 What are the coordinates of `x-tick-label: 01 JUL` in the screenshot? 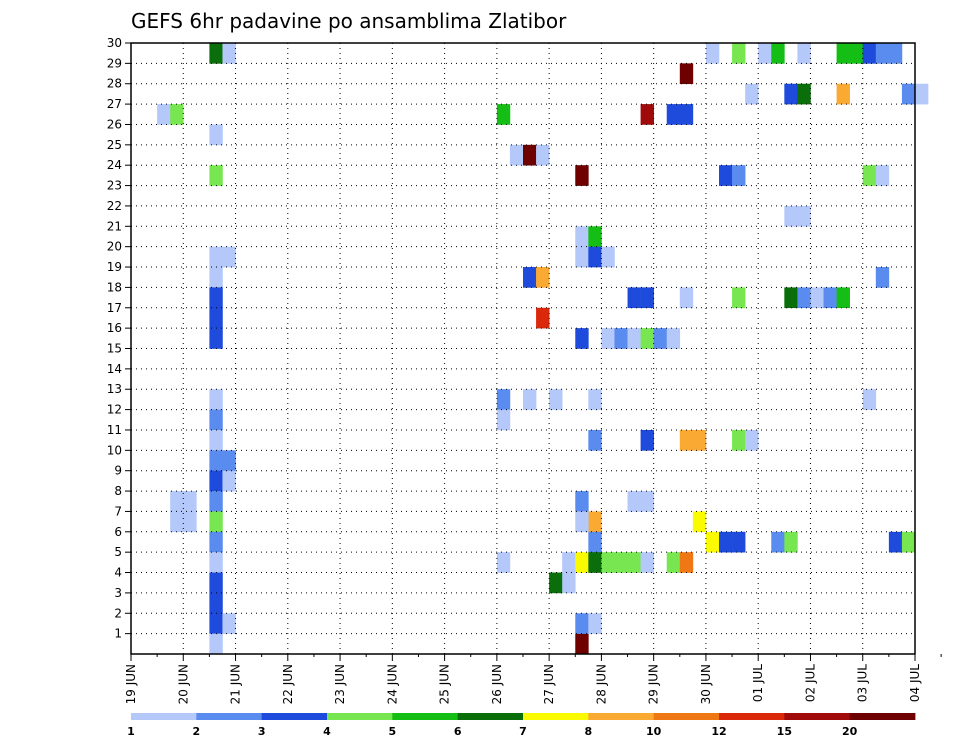 It's located at (758, 683).